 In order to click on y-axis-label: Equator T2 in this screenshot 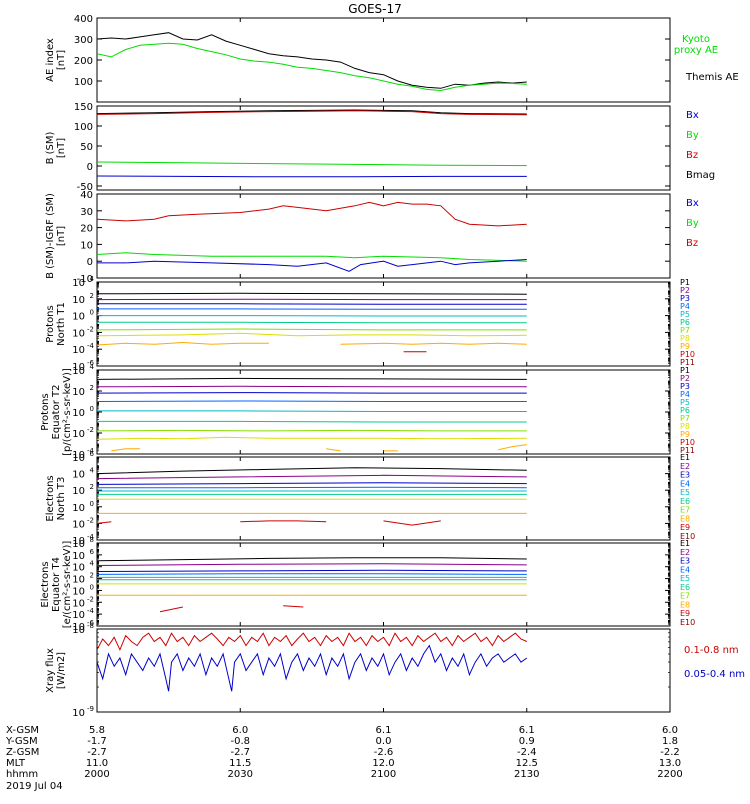, I will do `click(56, 412)`.